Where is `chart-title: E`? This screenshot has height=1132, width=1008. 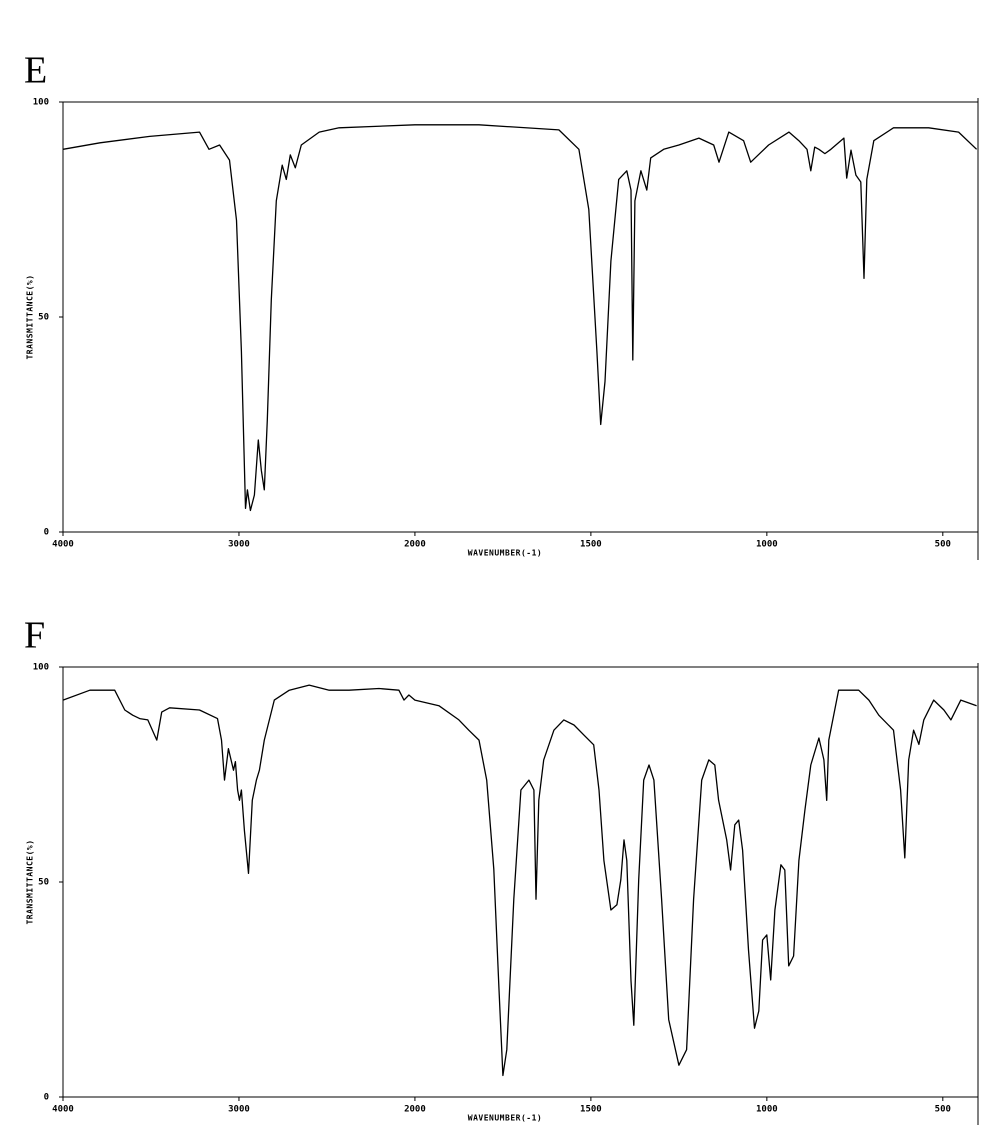
chart-title: E is located at coordinates (35, 71).